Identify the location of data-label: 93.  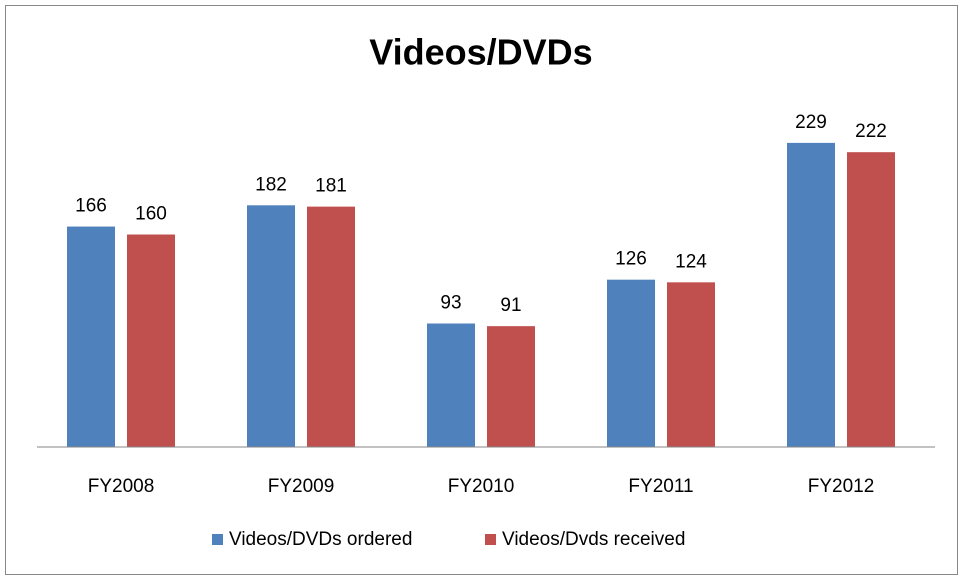
(450, 303).